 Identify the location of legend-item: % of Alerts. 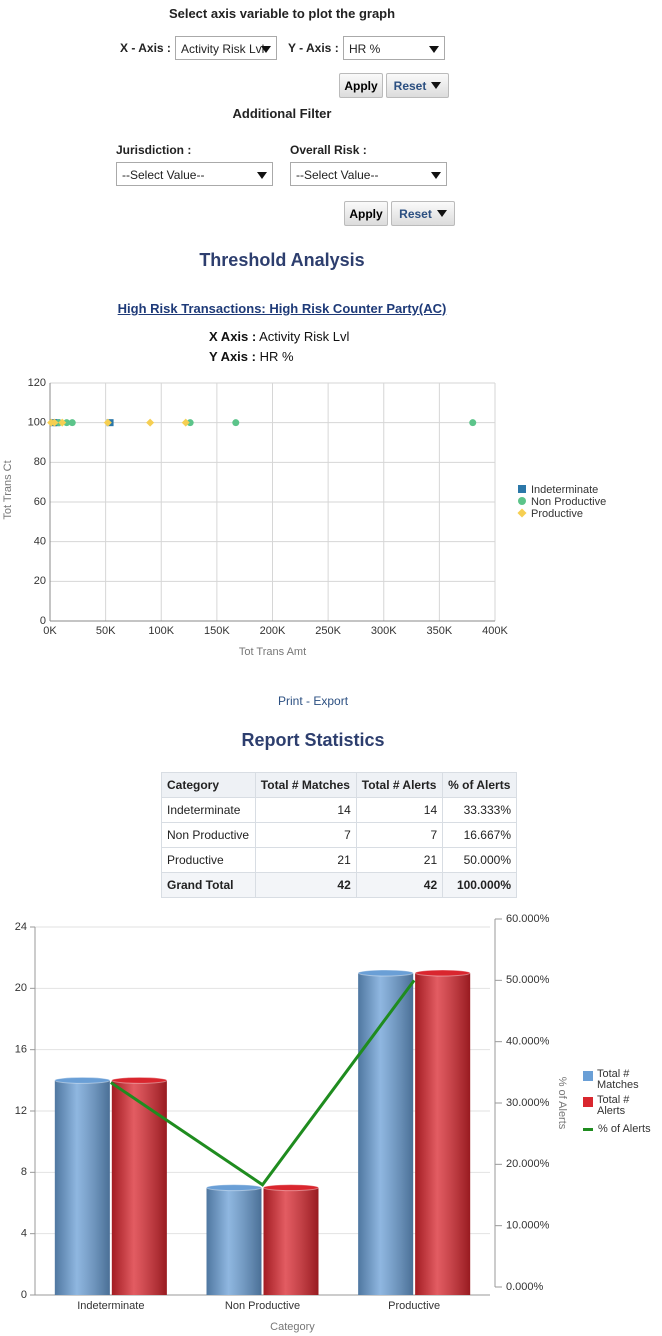
(618, 1129).